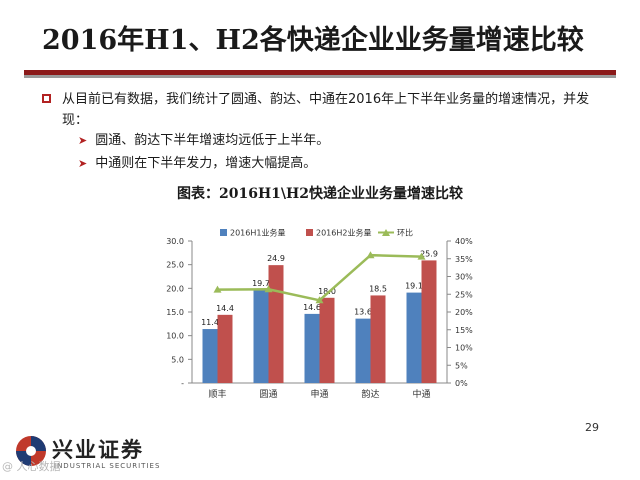 Image resolution: width=640 pixels, height=480 pixels. I want to click on y-right-tick-label: 0%, so click(461, 383).